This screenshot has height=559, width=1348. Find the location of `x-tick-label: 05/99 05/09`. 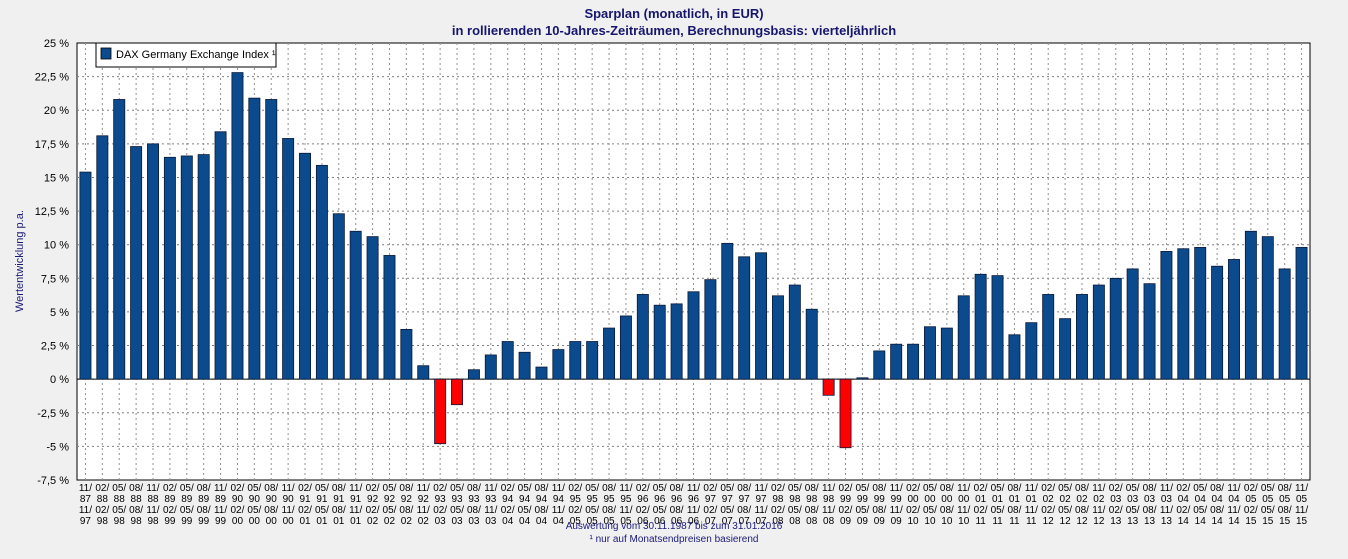

x-tick-label: 05/99 05/09 is located at coordinates (862, 505).